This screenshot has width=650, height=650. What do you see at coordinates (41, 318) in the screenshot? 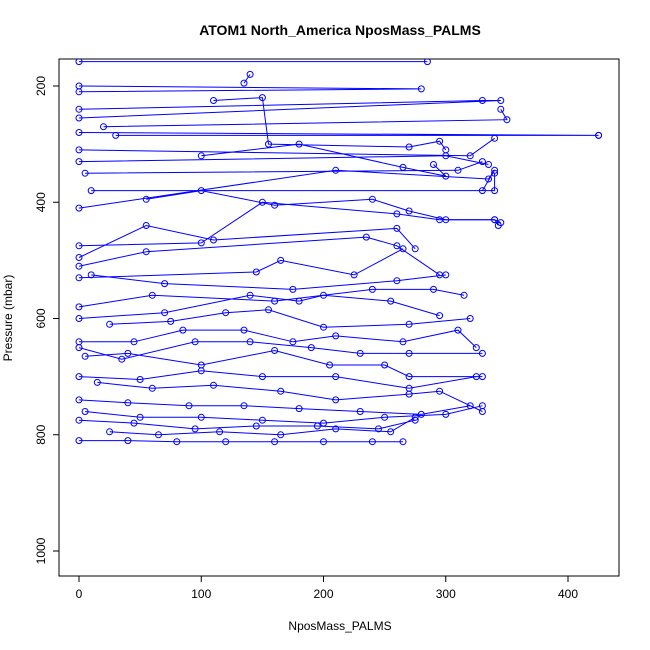
I see `y-tick-label: 600` at bounding box center [41, 318].